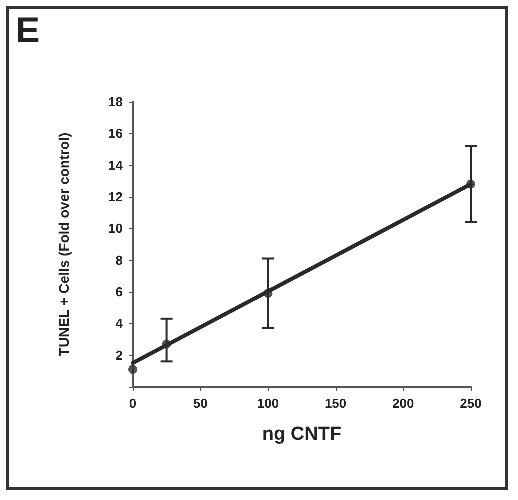 The width and height of the screenshot is (518, 500). Describe the element at coordinates (471, 403) in the screenshot. I see `x-tick-label: 250` at that location.